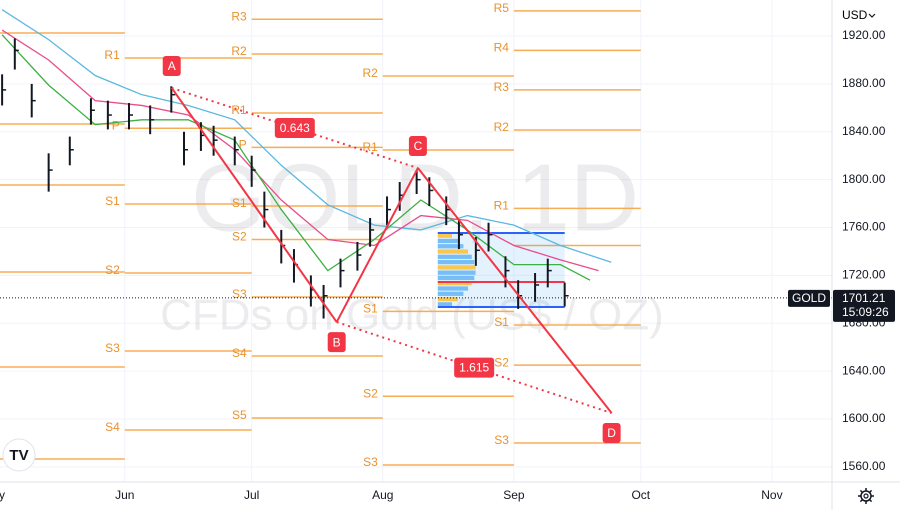 The image size is (900, 510). What do you see at coordinates (382, 495) in the screenshot?
I see `x-tick-label: Aug` at bounding box center [382, 495].